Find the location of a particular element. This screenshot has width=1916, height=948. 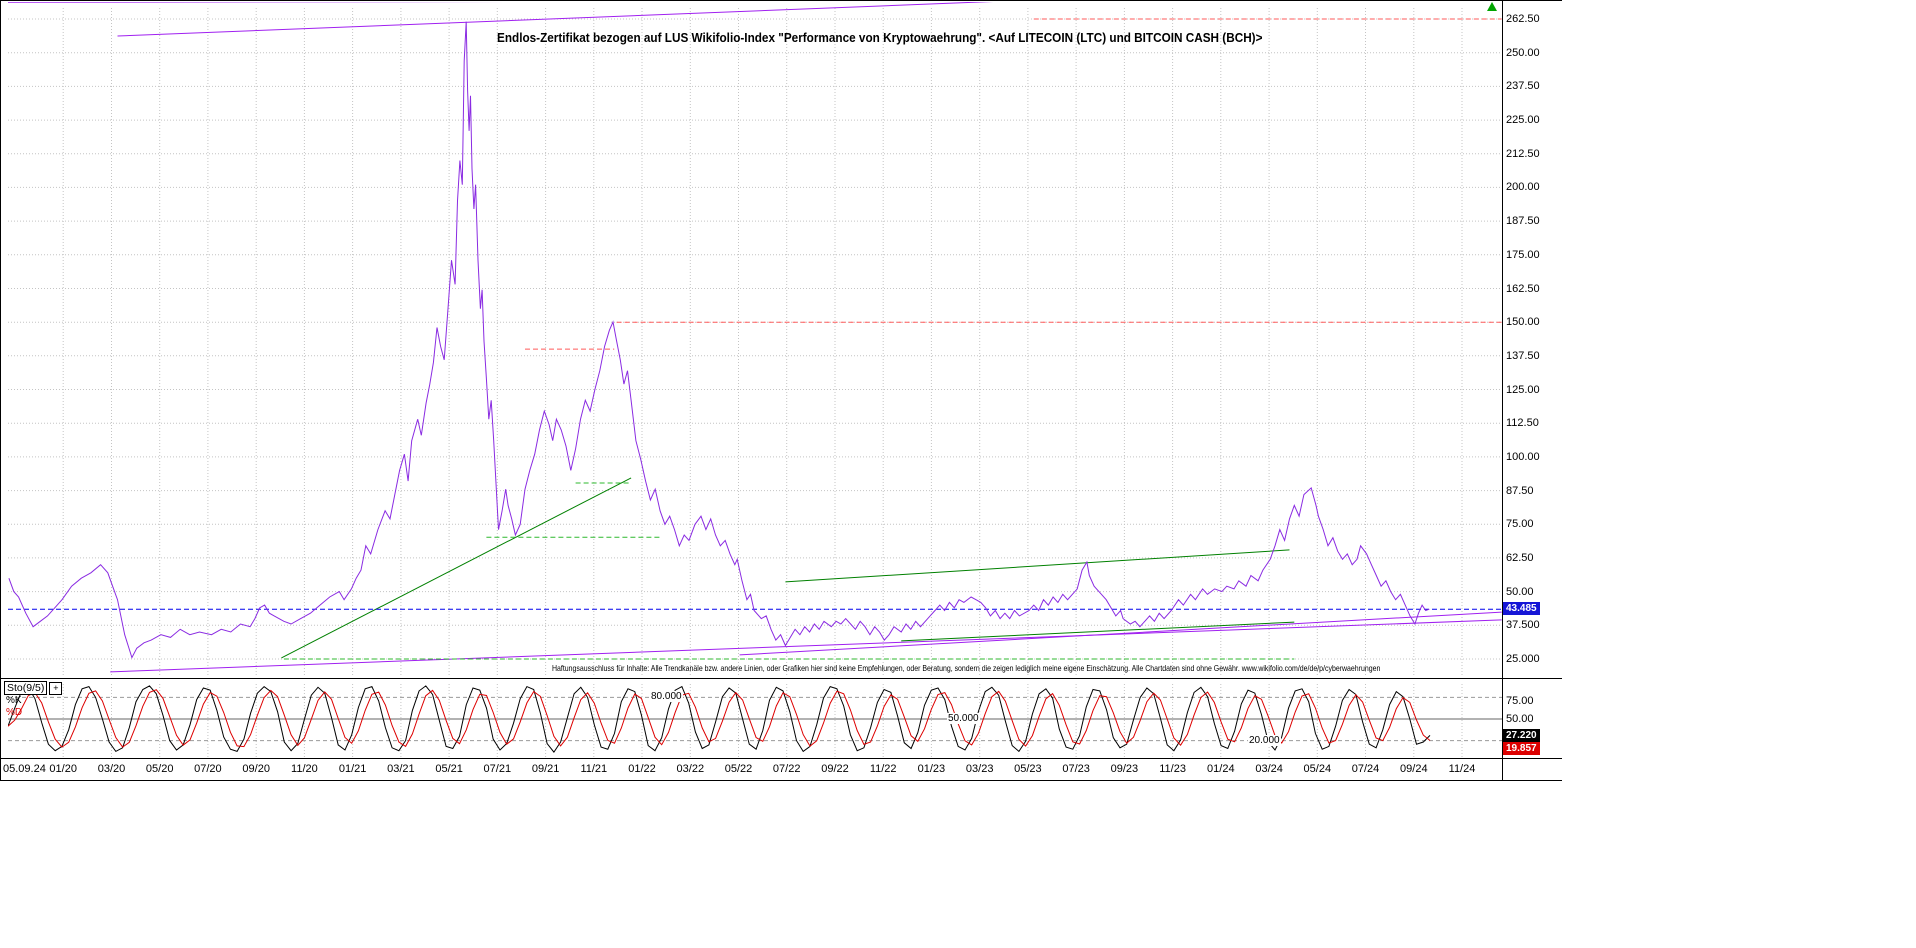

trendline-green-channel-lower is located at coordinates (1098, 631).